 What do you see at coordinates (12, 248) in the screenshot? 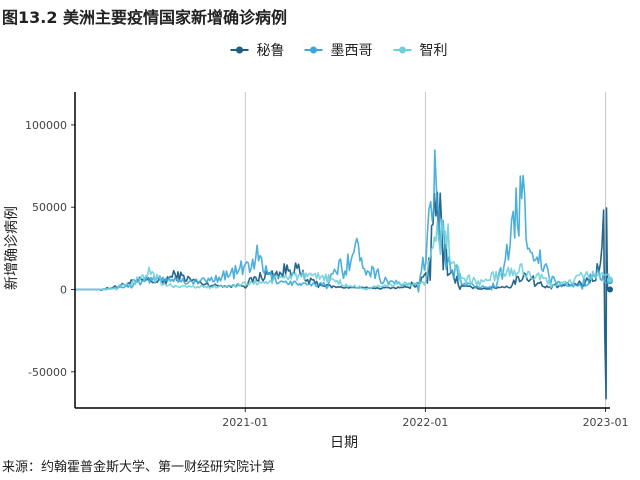
I see `y-axis-label: 新增确诊病例` at bounding box center [12, 248].